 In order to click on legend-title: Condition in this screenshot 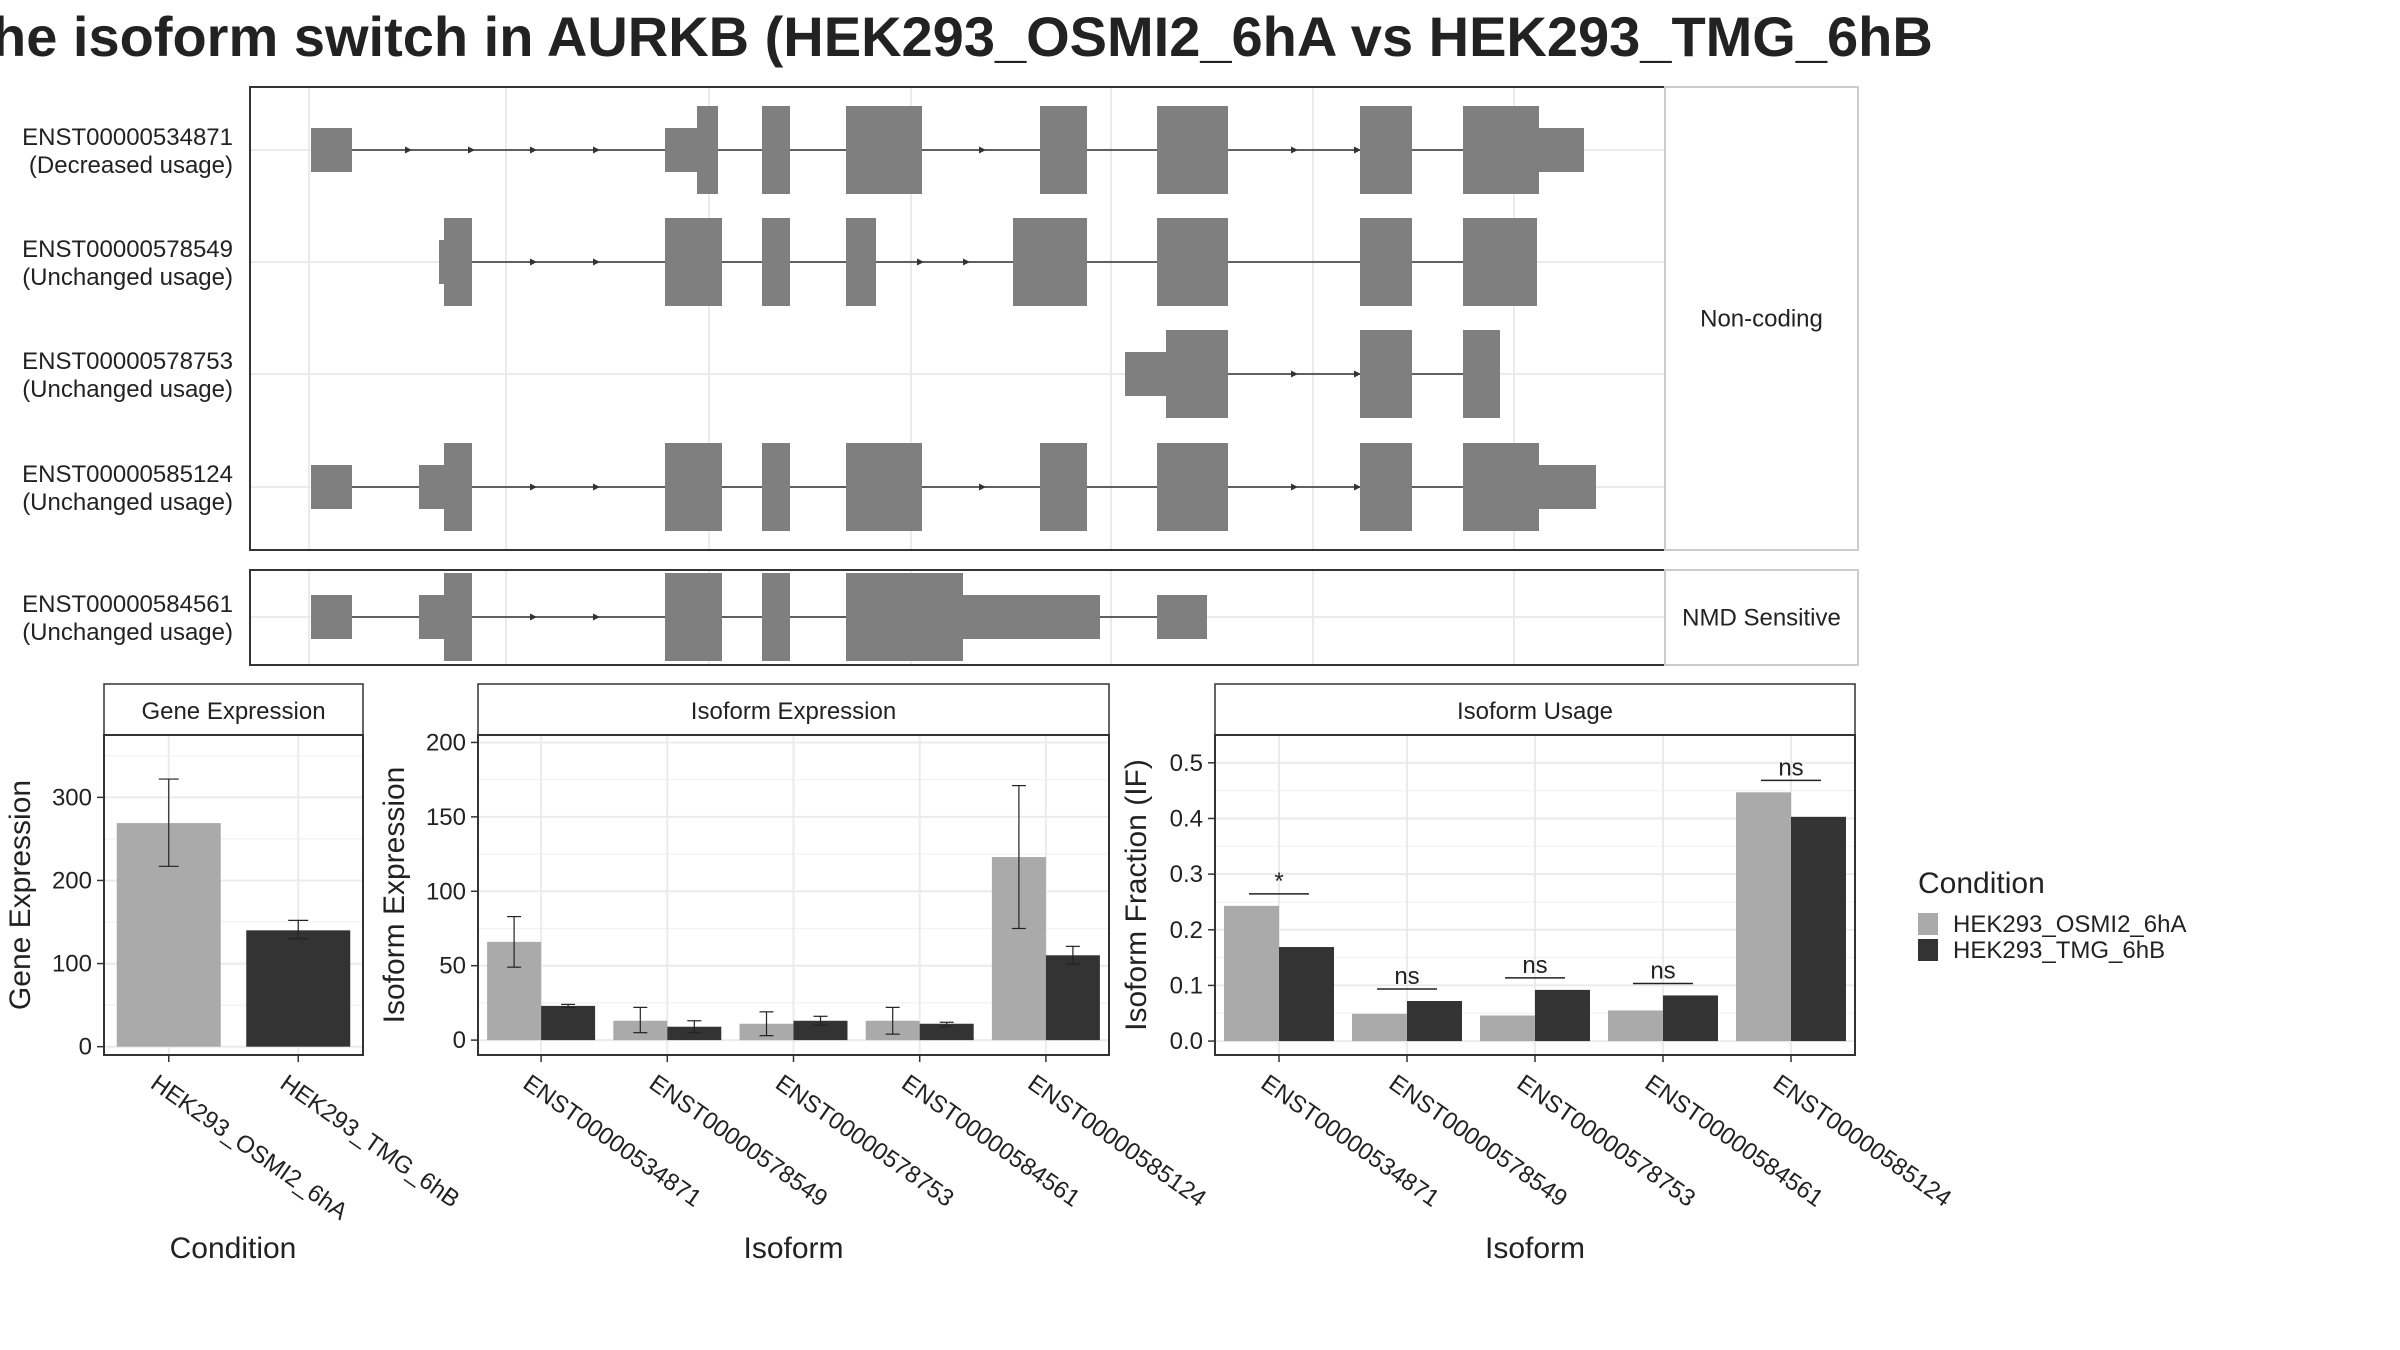, I will do `click(1981, 883)`.